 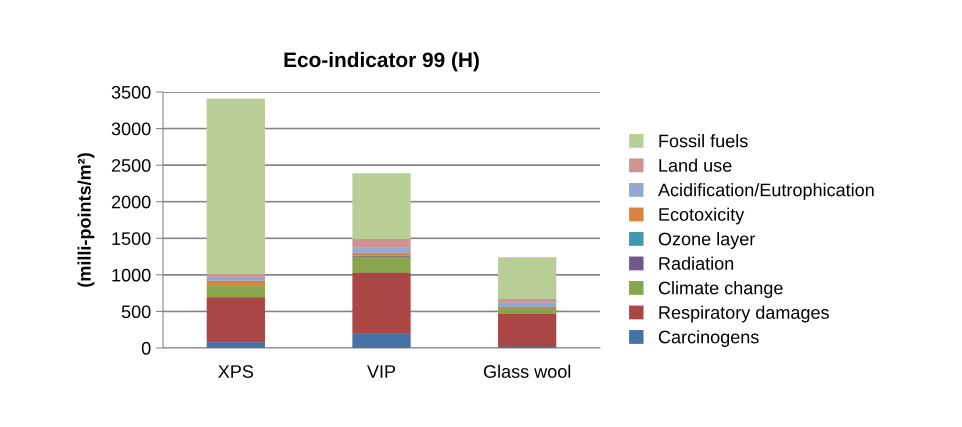 I want to click on y-tick-label: 1500, so click(x=131, y=239).